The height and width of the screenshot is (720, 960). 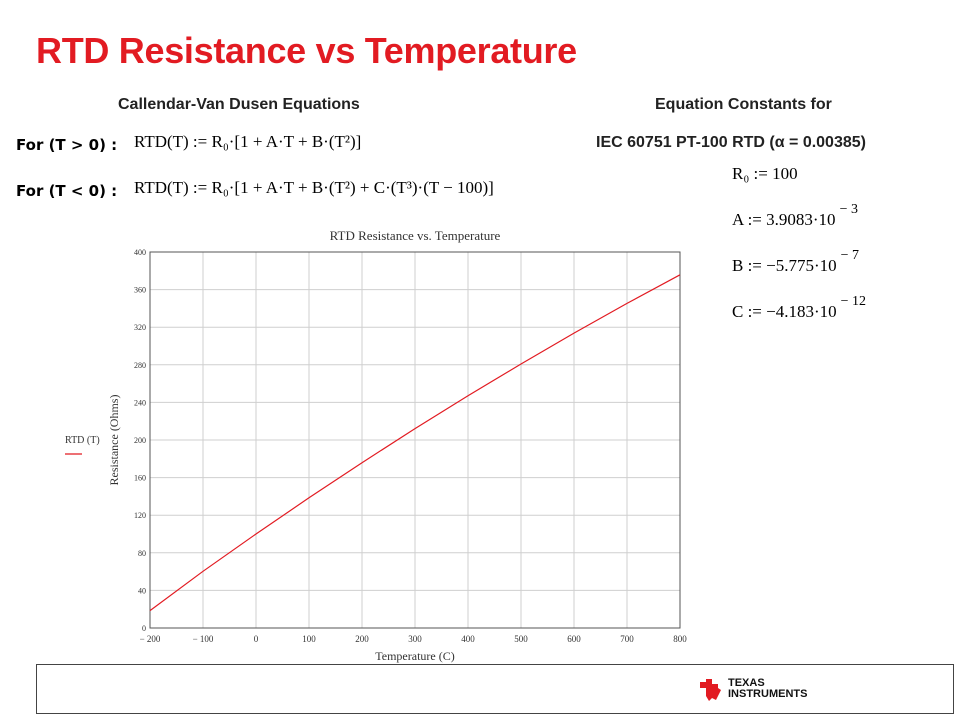 What do you see at coordinates (627, 639) in the screenshot?
I see `x-tick-label: 700` at bounding box center [627, 639].